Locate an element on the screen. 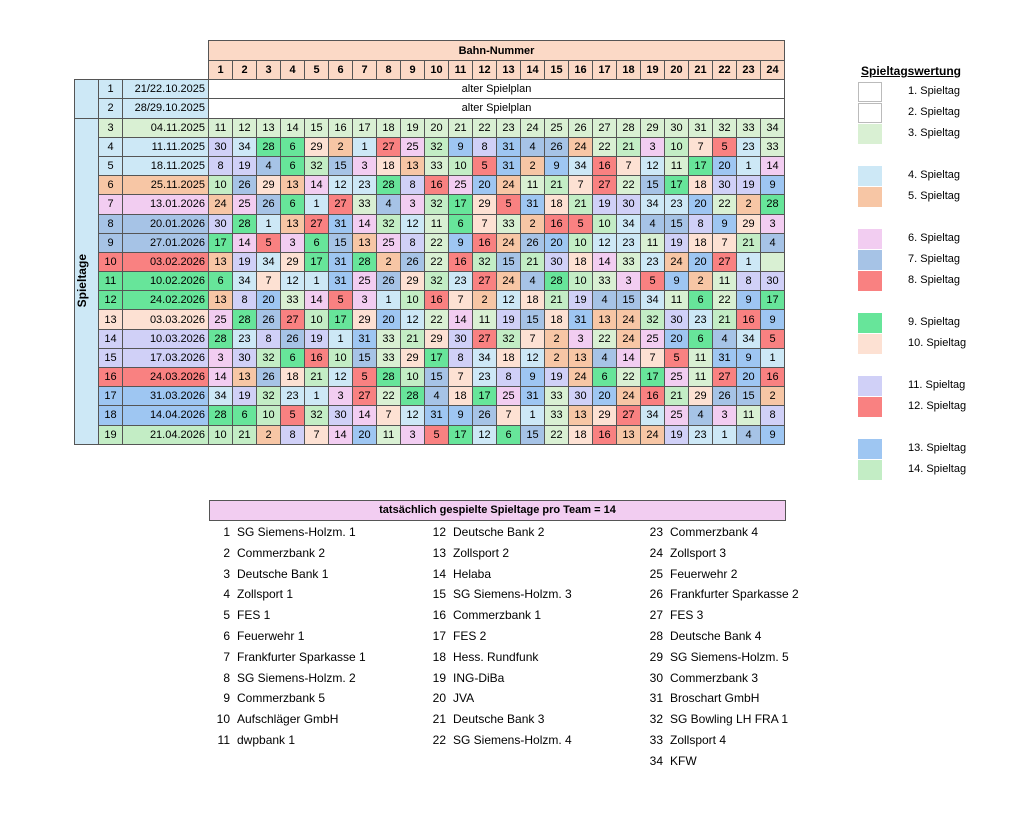 Image resolution: width=1020 pixels, height=814 pixels. lane-number: 5 is located at coordinates (316, 70).